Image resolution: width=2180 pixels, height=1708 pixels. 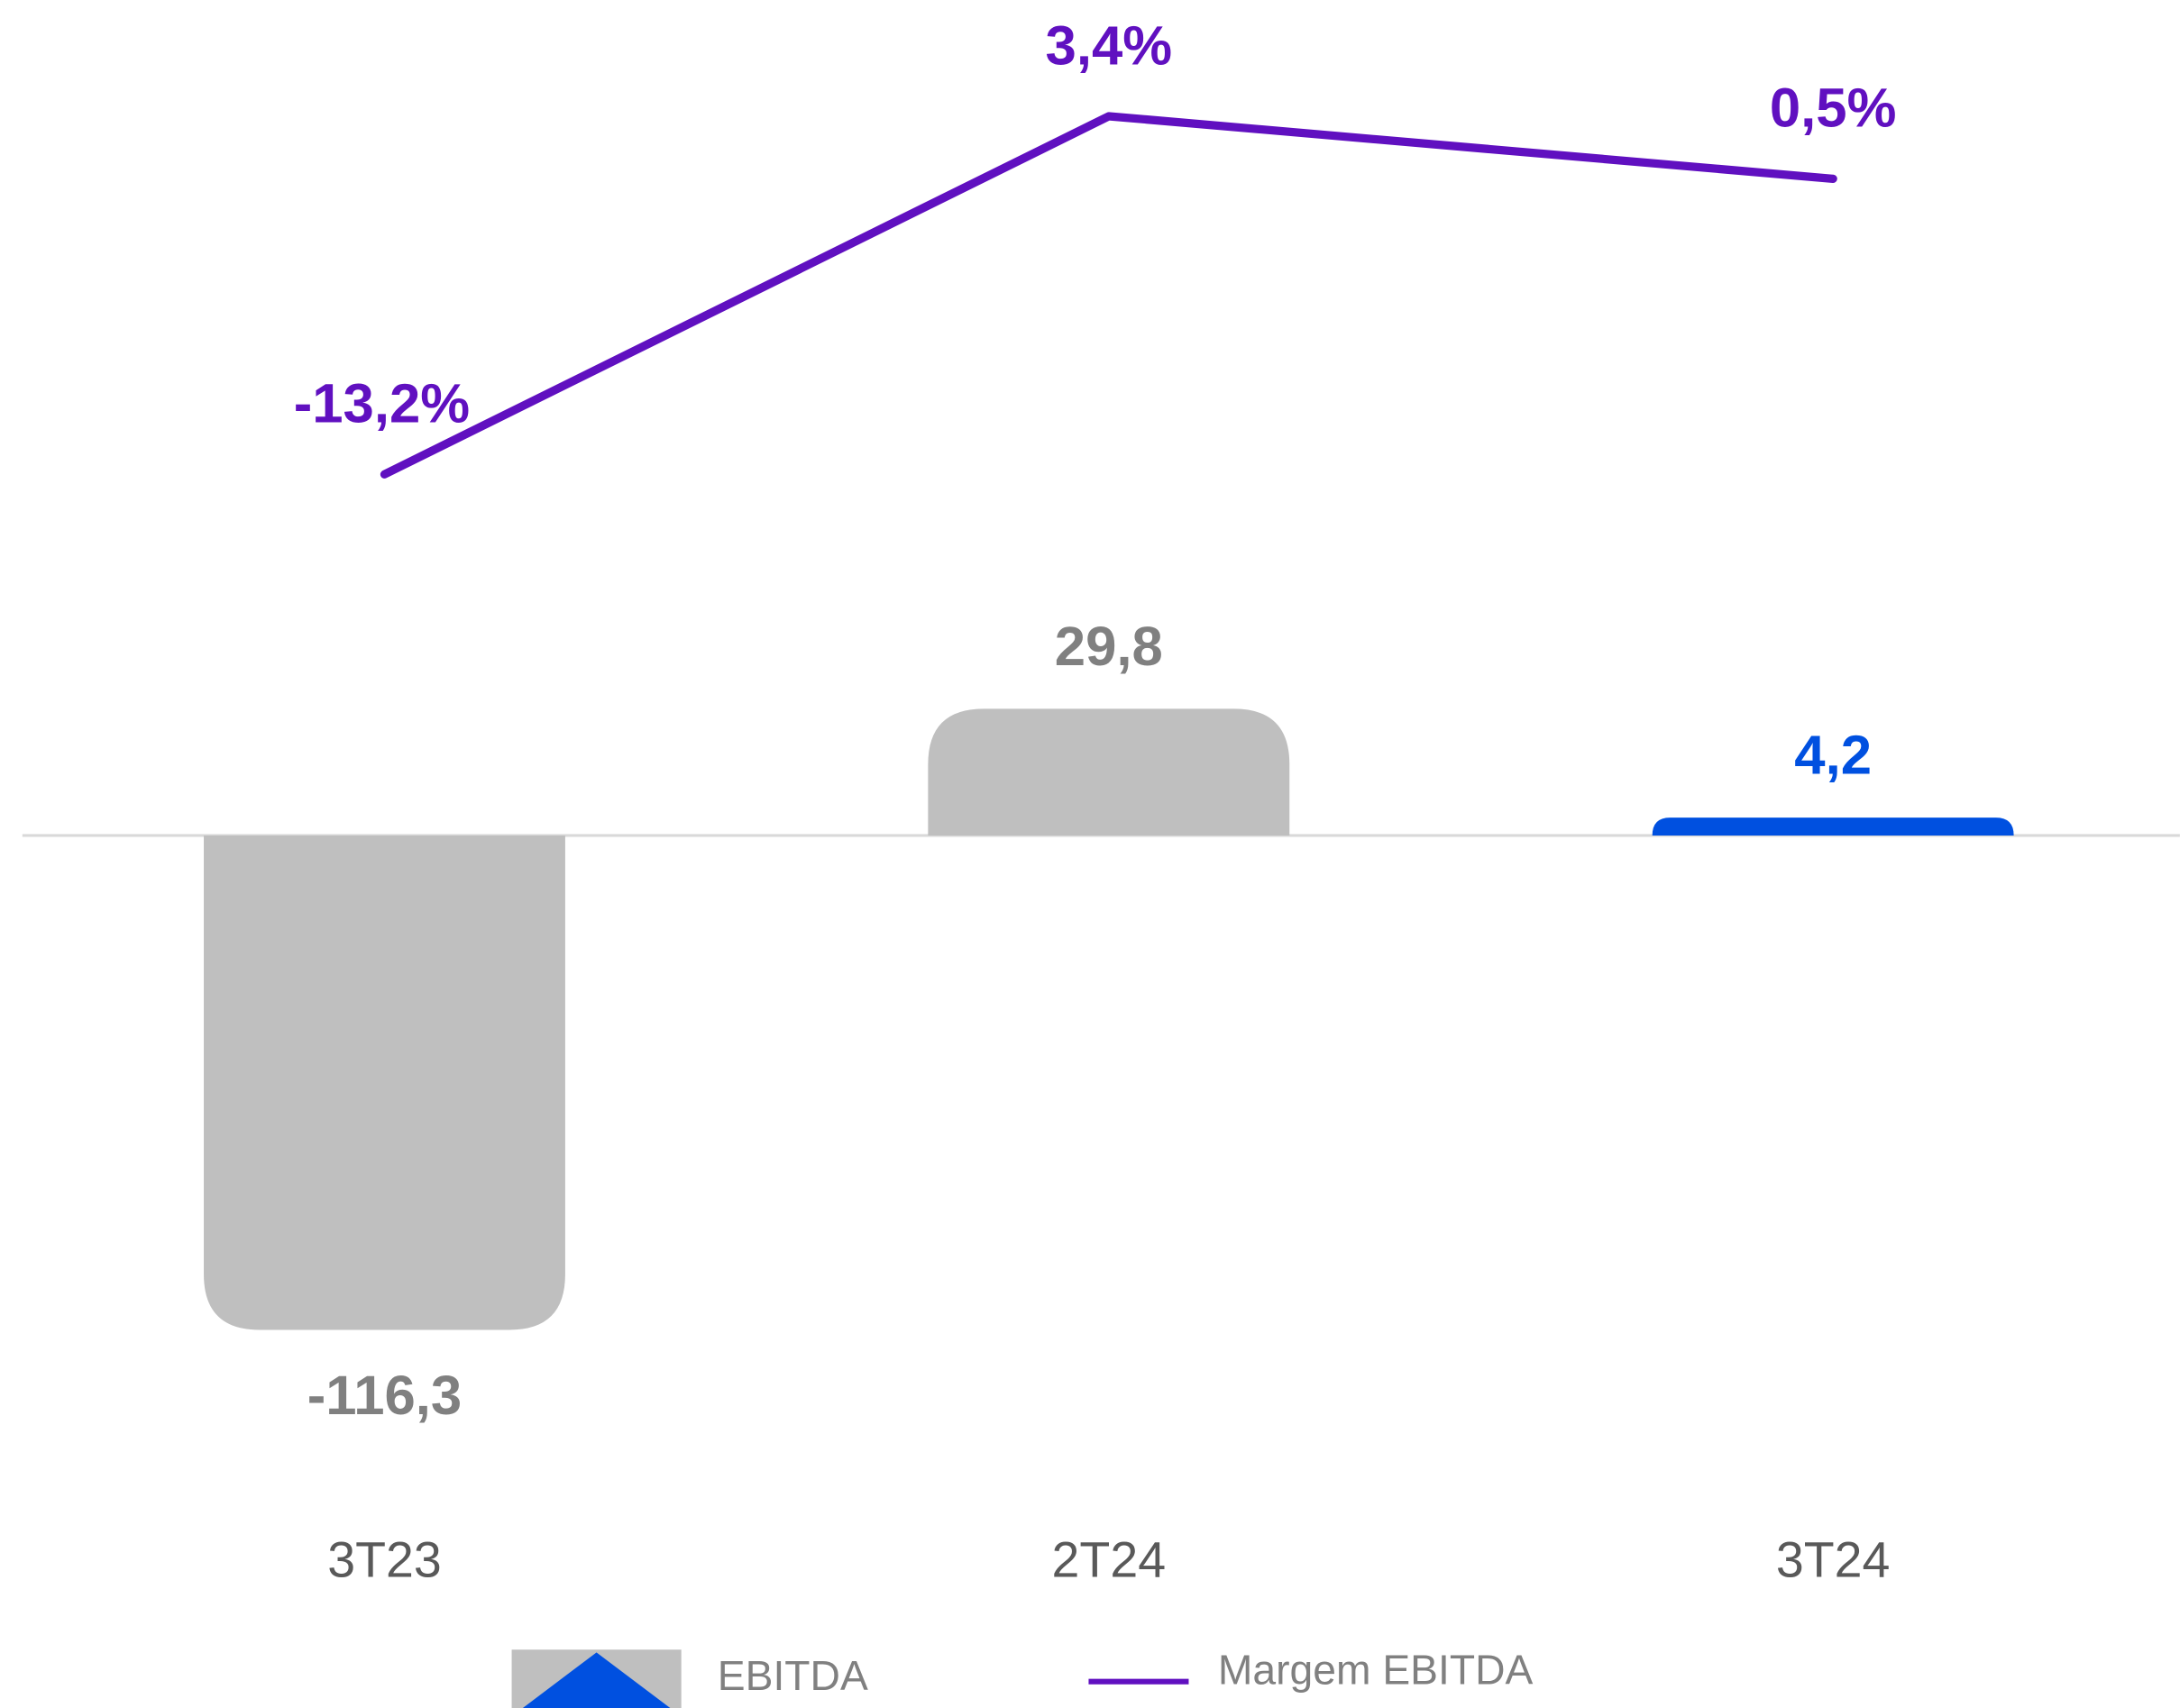 What do you see at coordinates (384, 1559) in the screenshot?
I see `x-tick-label: 3T23` at bounding box center [384, 1559].